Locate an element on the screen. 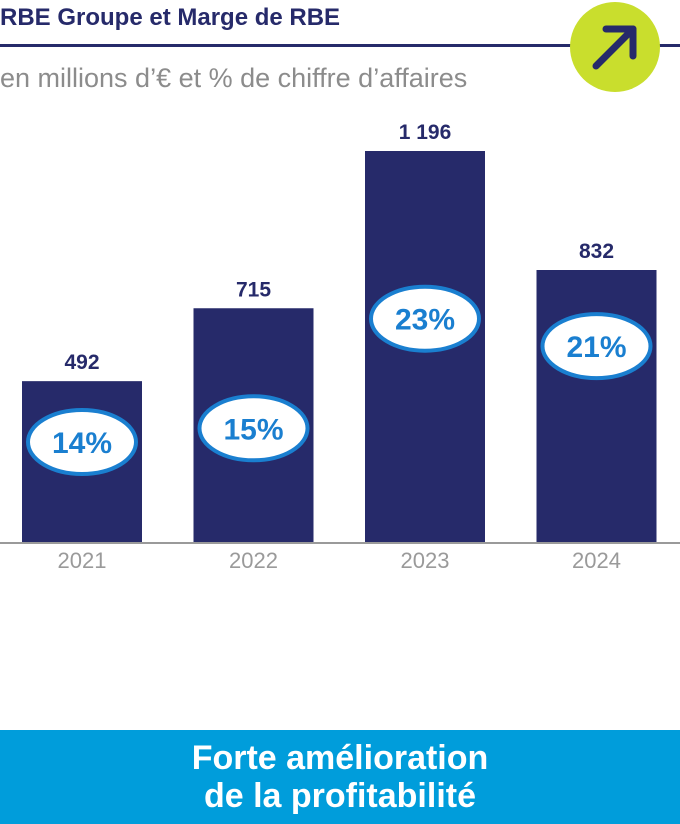 Image resolution: width=680 pixels, height=824 pixels. tick-label-2023: 2023 is located at coordinates (425, 560).